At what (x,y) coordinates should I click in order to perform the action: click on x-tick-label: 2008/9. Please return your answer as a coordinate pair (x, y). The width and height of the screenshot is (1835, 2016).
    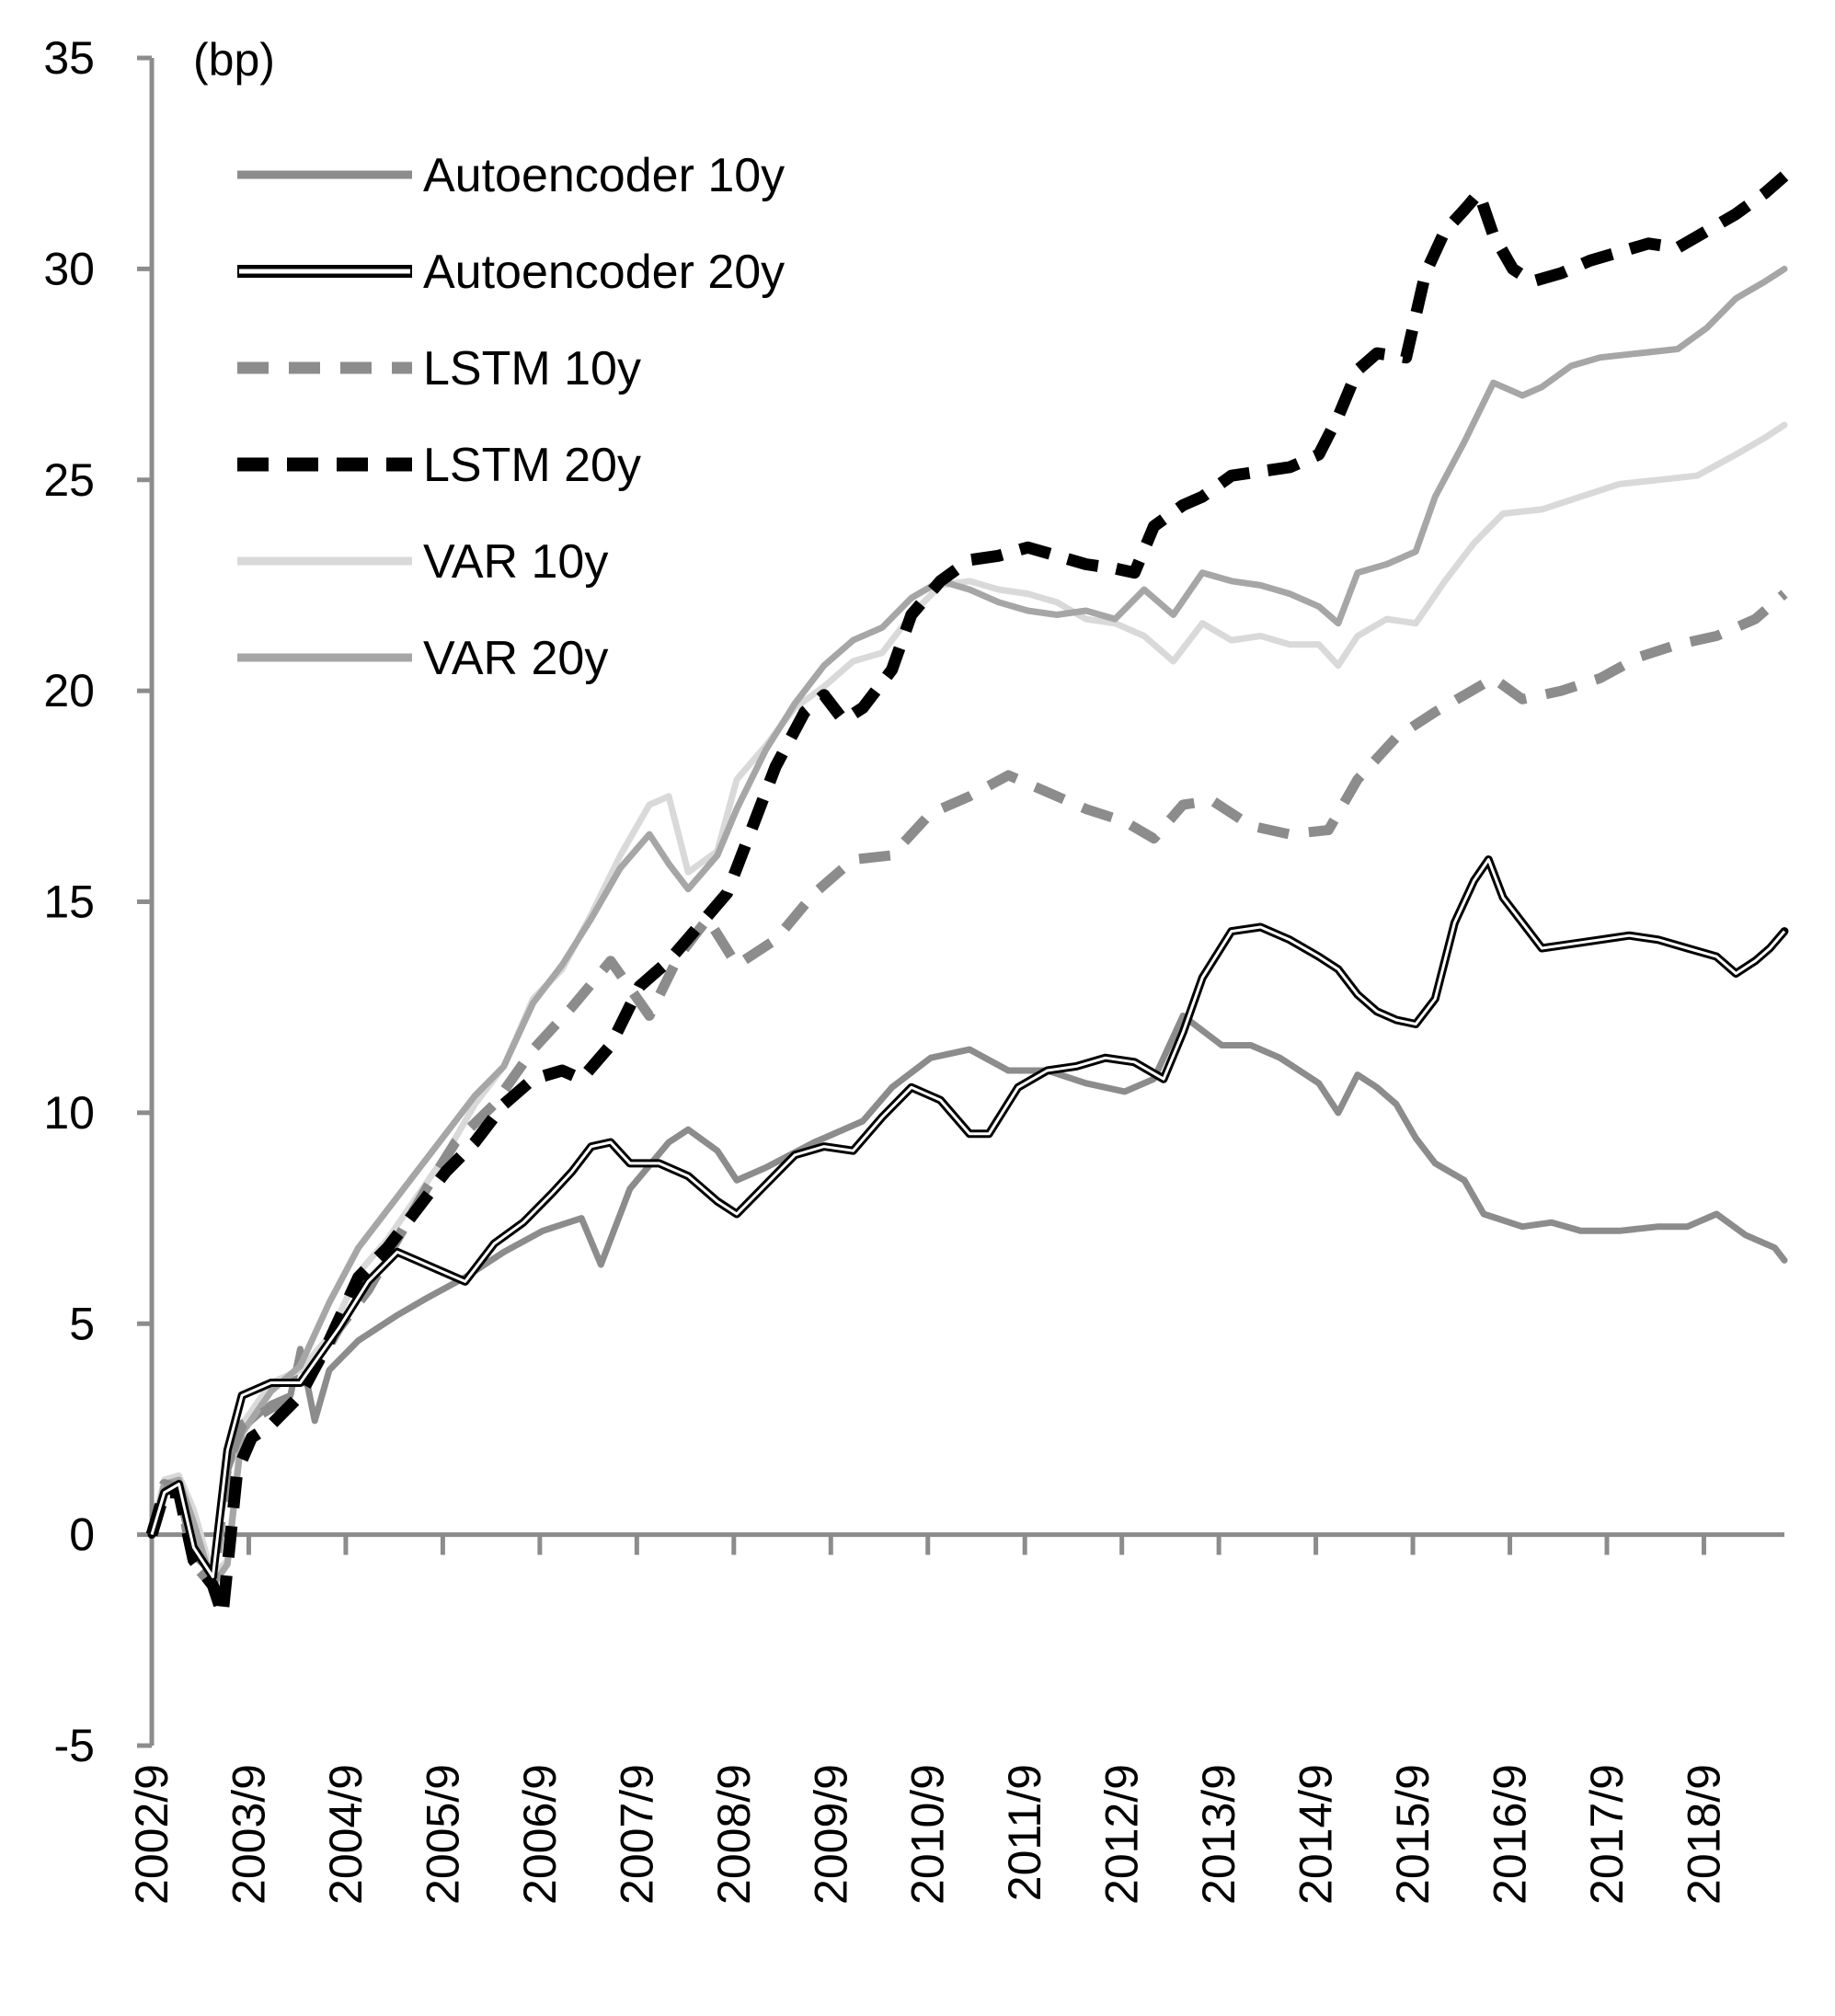
    Looking at the image, I should click on (734, 1834).